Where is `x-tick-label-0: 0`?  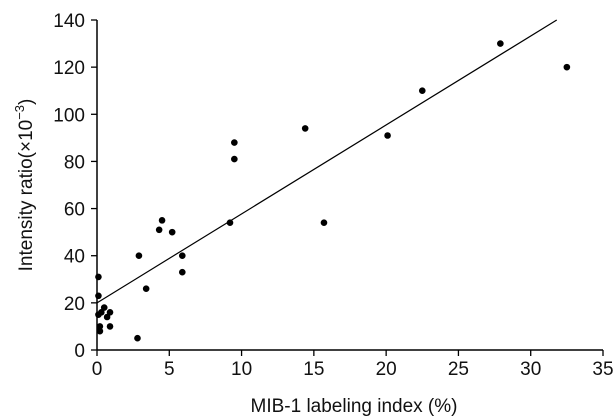
x-tick-label-0: 0 is located at coordinates (97, 369).